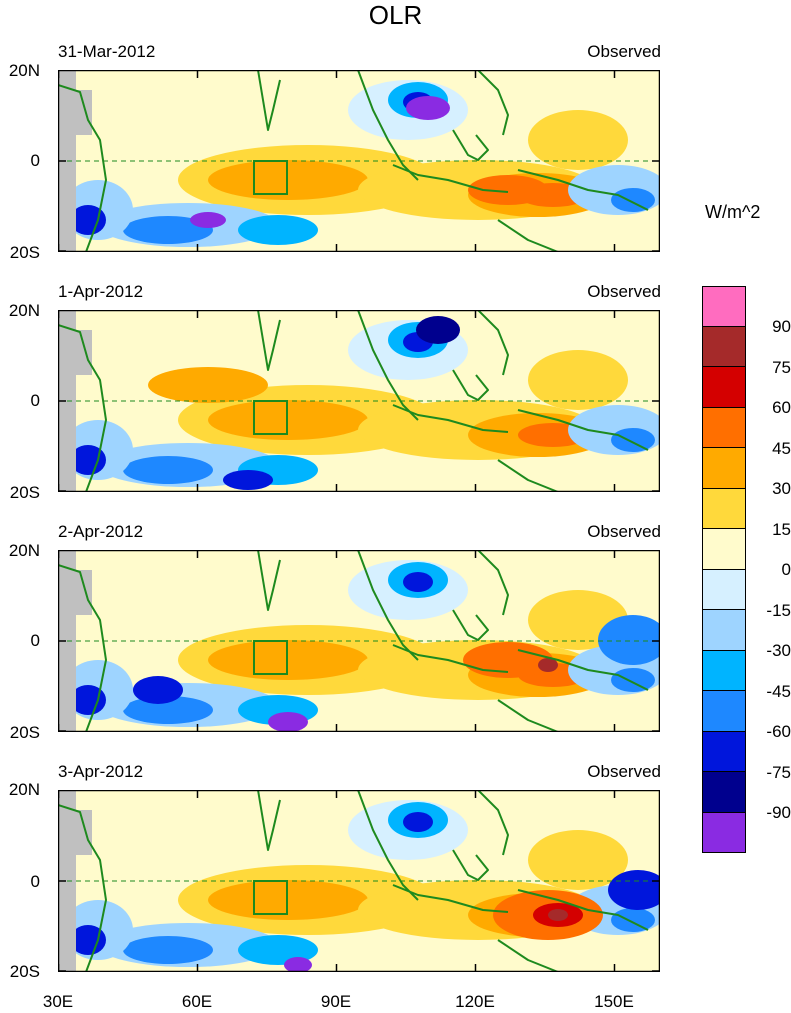 The width and height of the screenshot is (791, 1013). I want to click on panel-3-lat-20n: 20N, so click(24, 550).